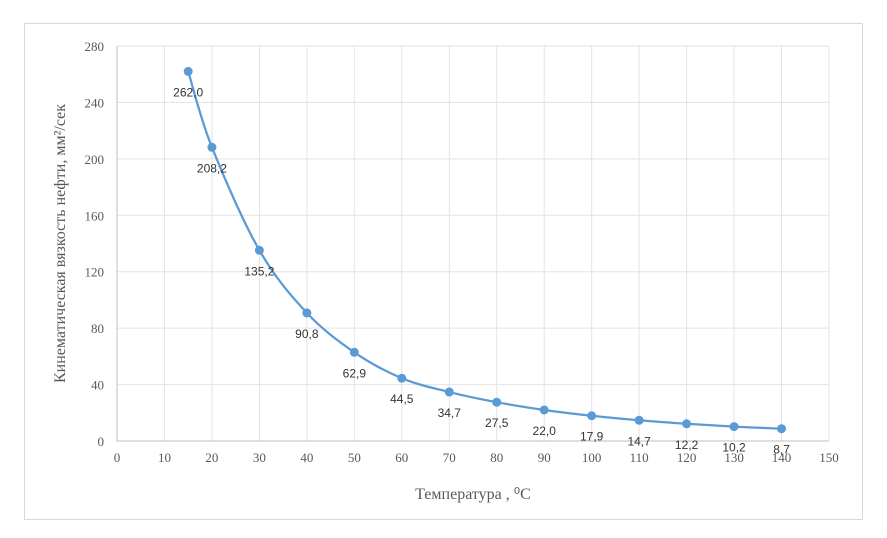 This screenshot has width=887, height=538. What do you see at coordinates (781, 450) in the screenshot?
I see `data-label: 8,7` at bounding box center [781, 450].